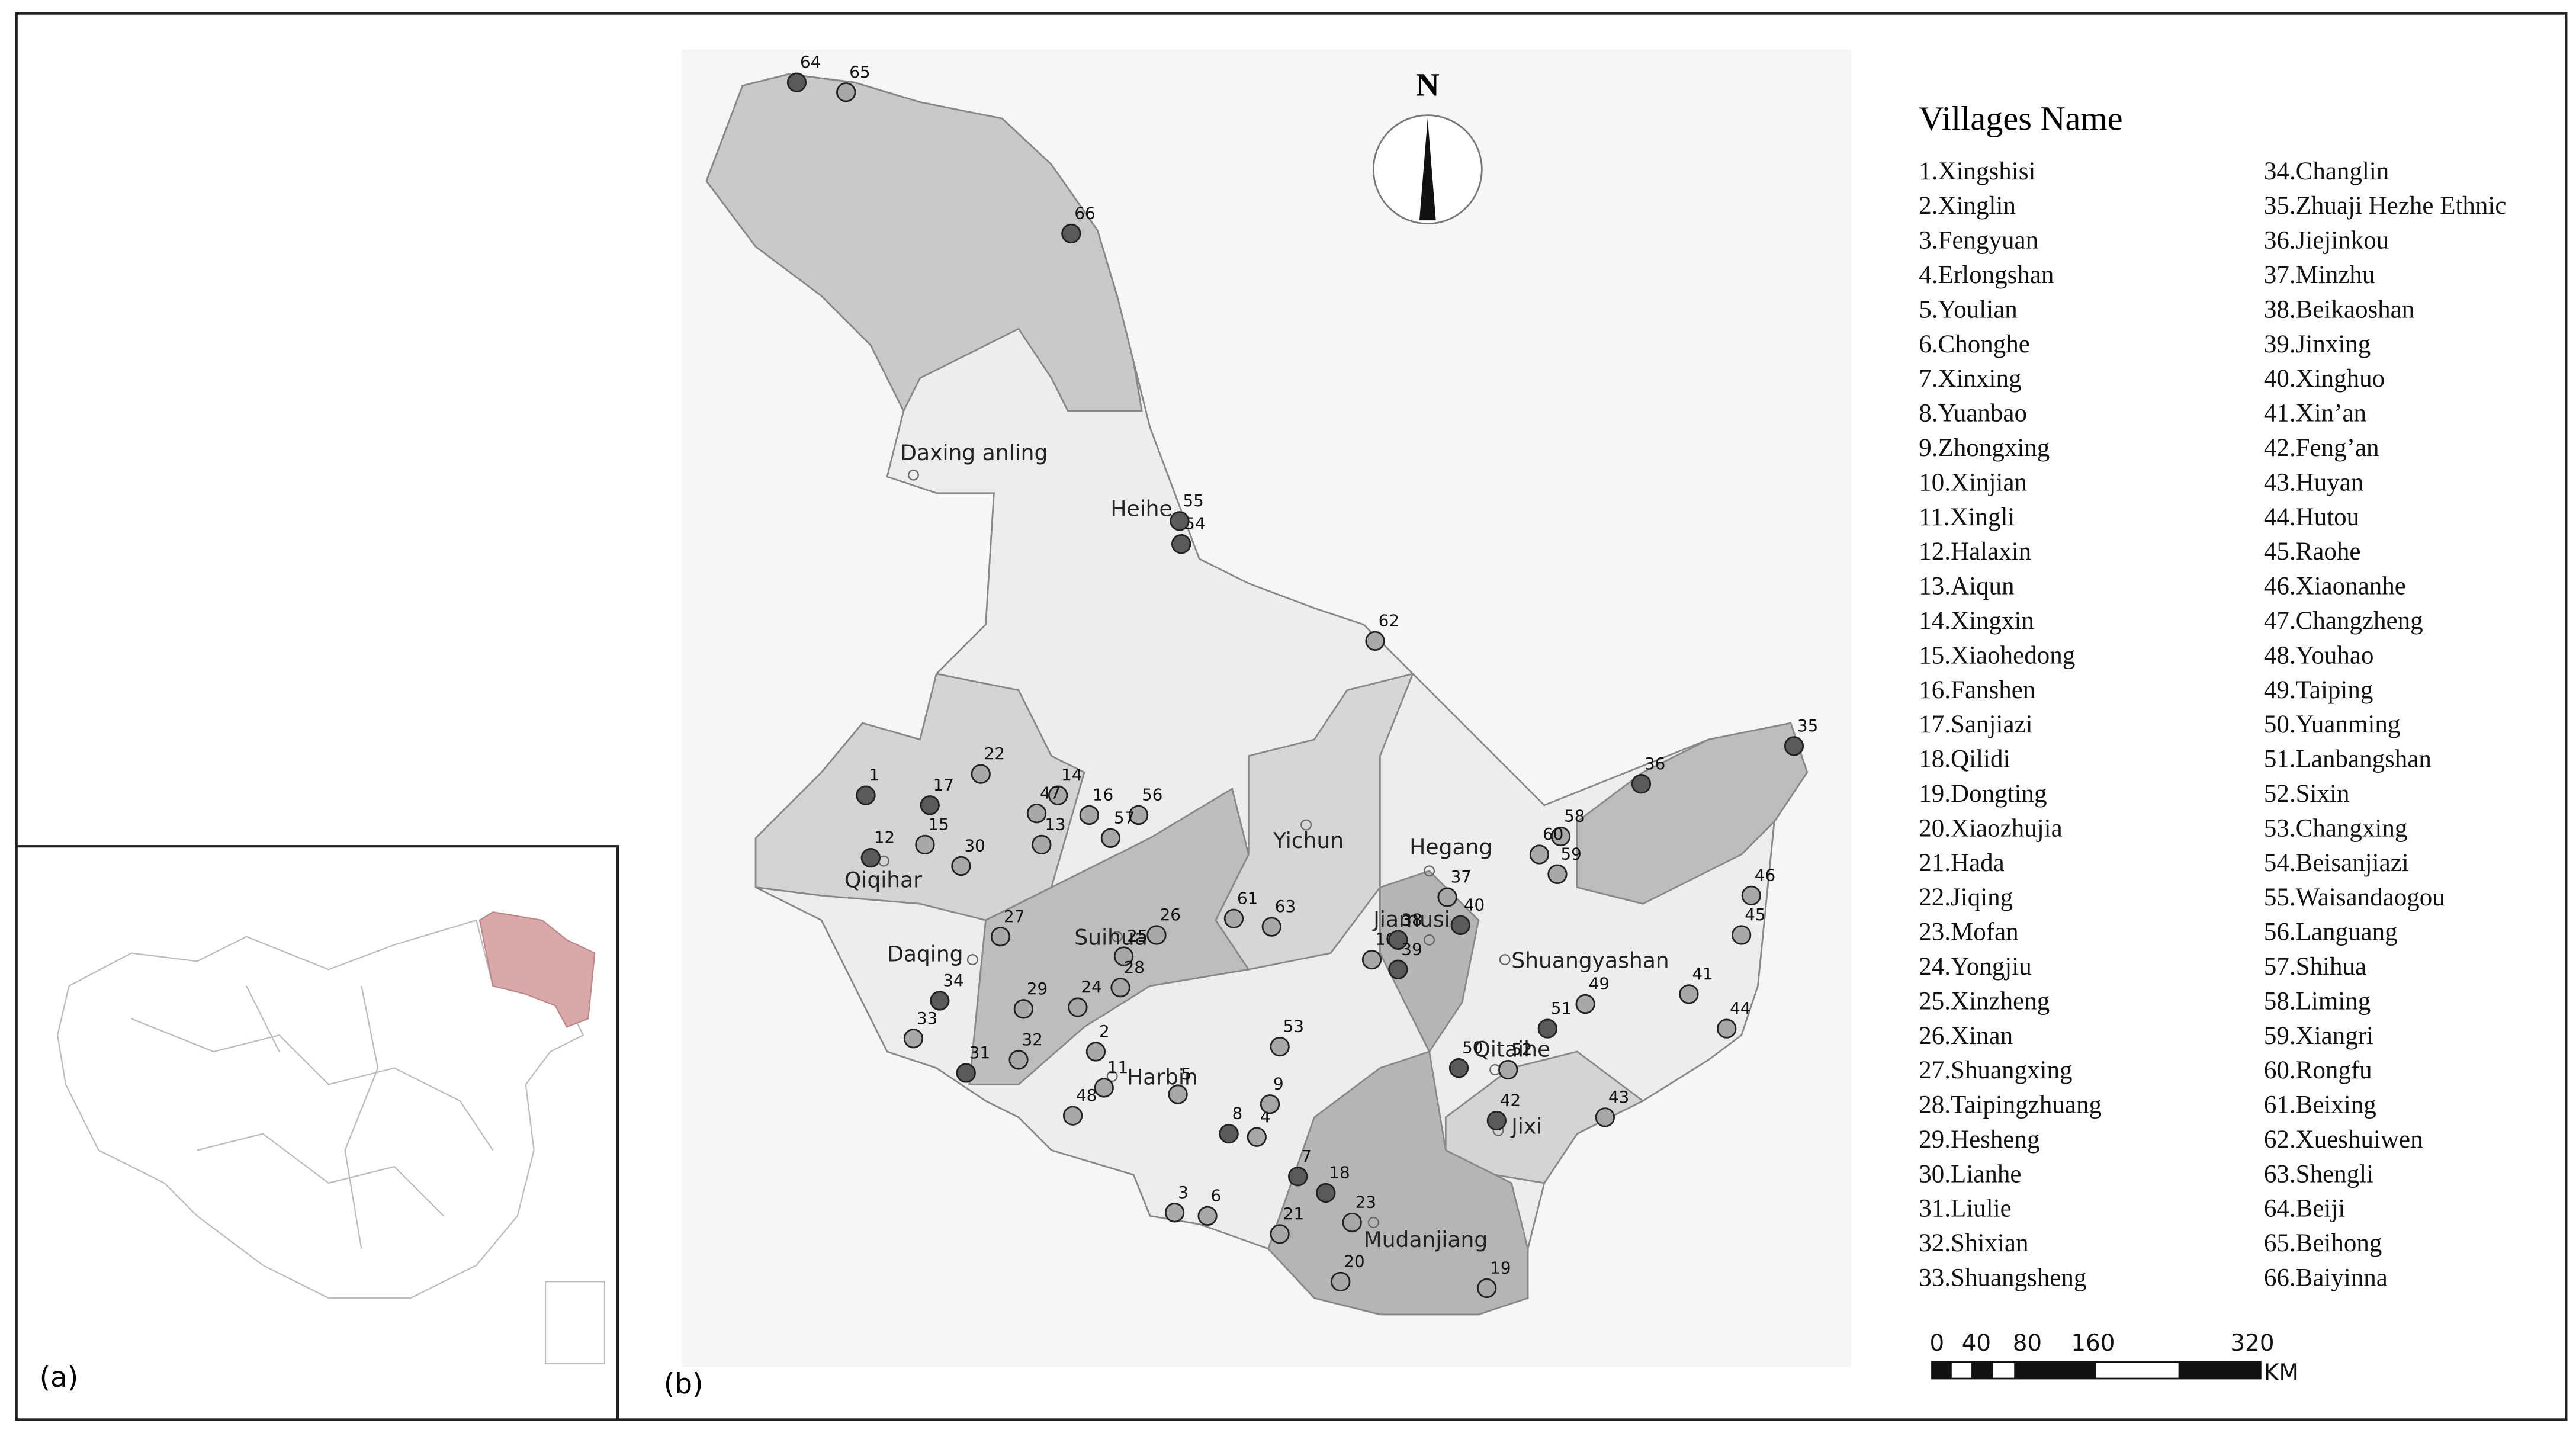 The width and height of the screenshot is (2576, 1433). I want to click on scale-label: 160, so click(2093, 1343).